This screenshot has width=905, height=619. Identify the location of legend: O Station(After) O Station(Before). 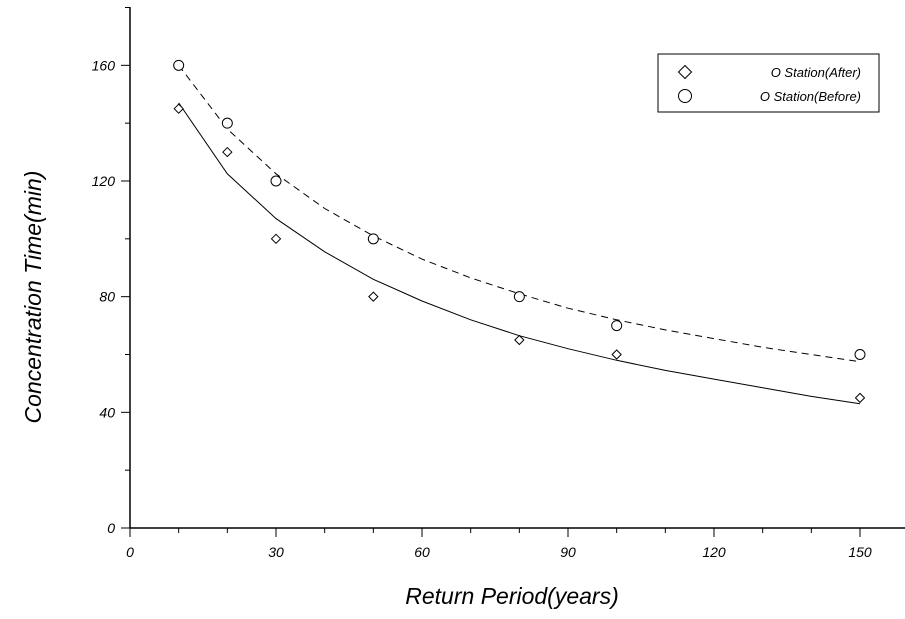
(768, 83).